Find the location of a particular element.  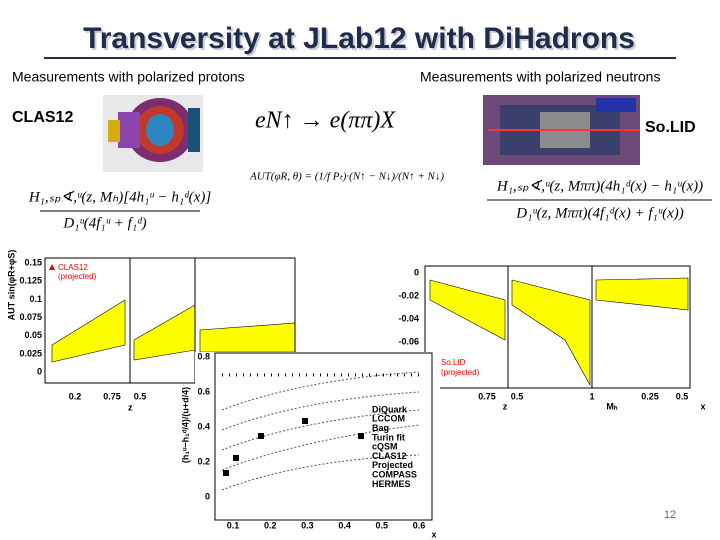

legend-entry: COMPASS is located at coordinates (394, 474).